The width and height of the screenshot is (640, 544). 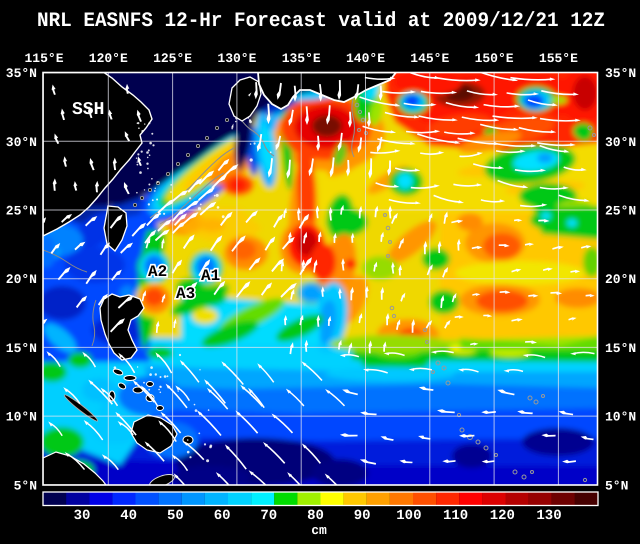 What do you see at coordinates (172, 58) in the screenshot?
I see `svg-text: 125°E` at bounding box center [172, 58].